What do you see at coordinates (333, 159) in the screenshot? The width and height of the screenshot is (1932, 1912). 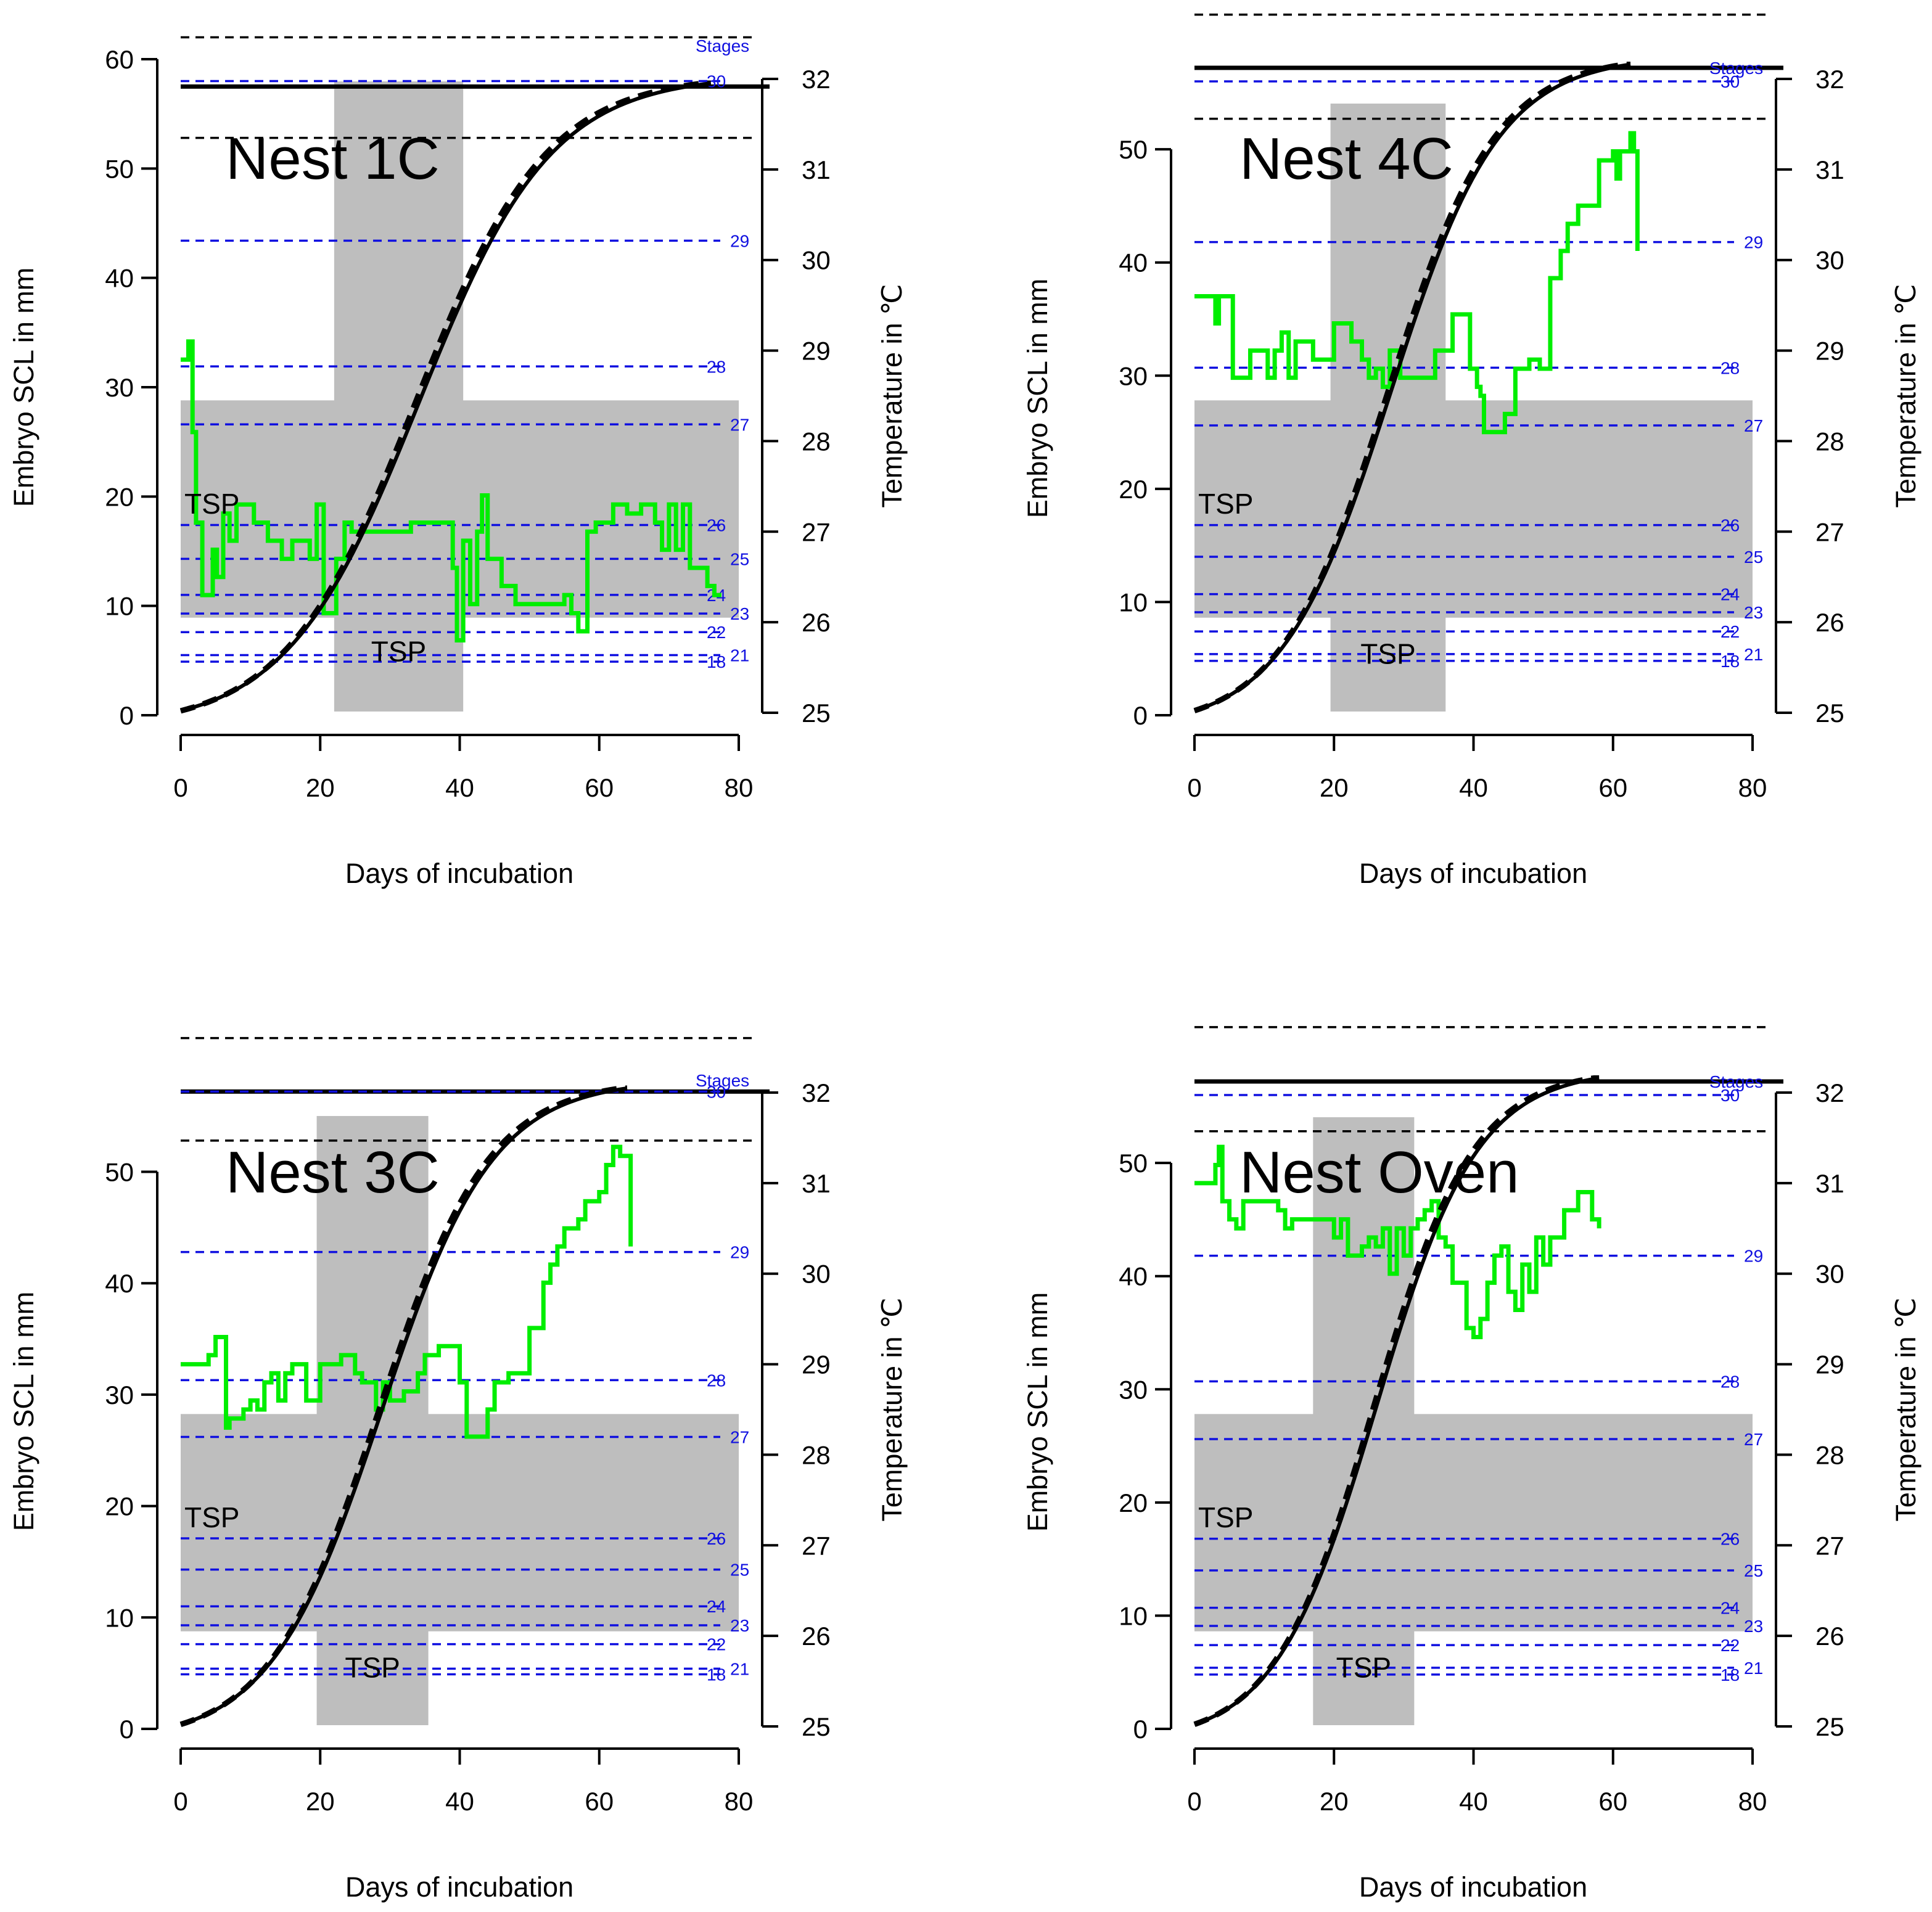 I see `panel-title: Nest 1C` at bounding box center [333, 159].